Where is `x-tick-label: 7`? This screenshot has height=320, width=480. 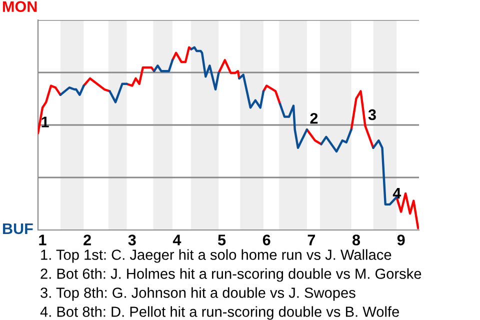
x-tick-label: 7 is located at coordinates (311, 240).